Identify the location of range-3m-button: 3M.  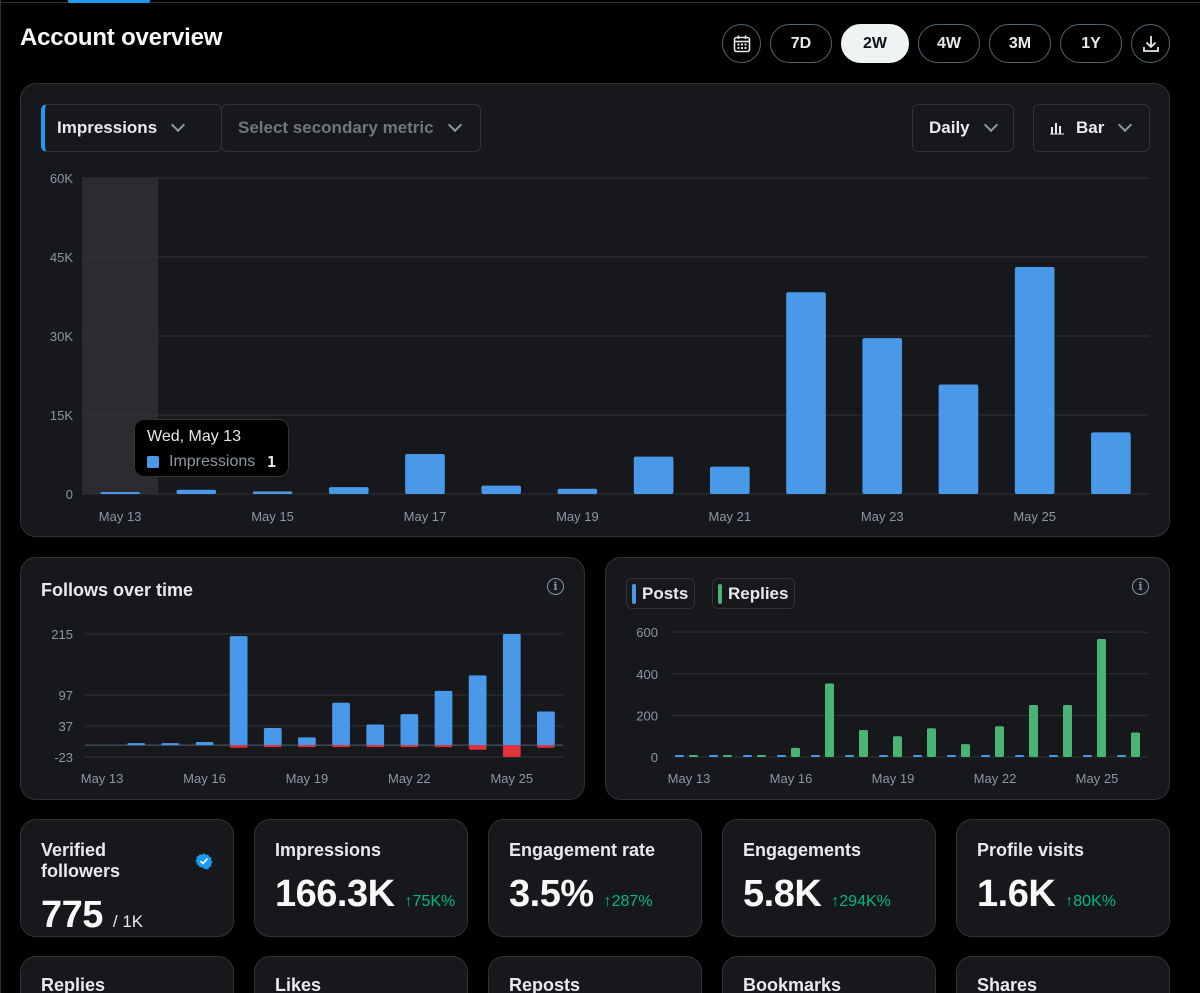
(1020, 43).